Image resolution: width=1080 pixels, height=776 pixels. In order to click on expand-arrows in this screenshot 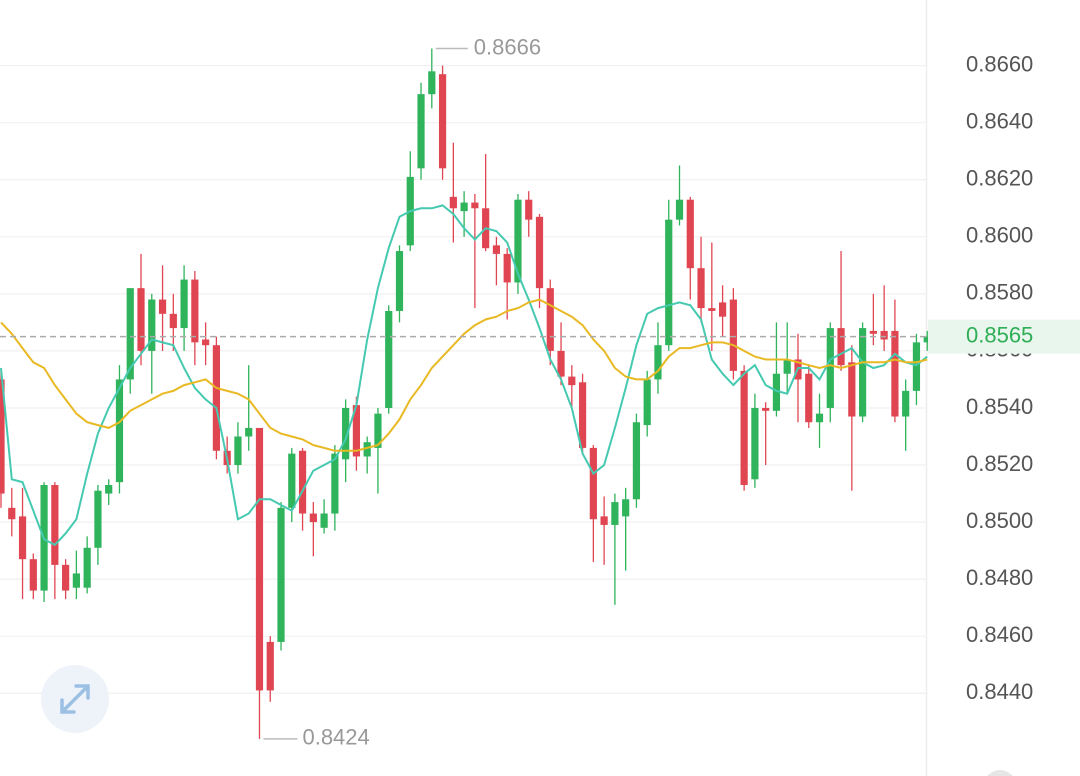, I will do `click(75, 699)`.